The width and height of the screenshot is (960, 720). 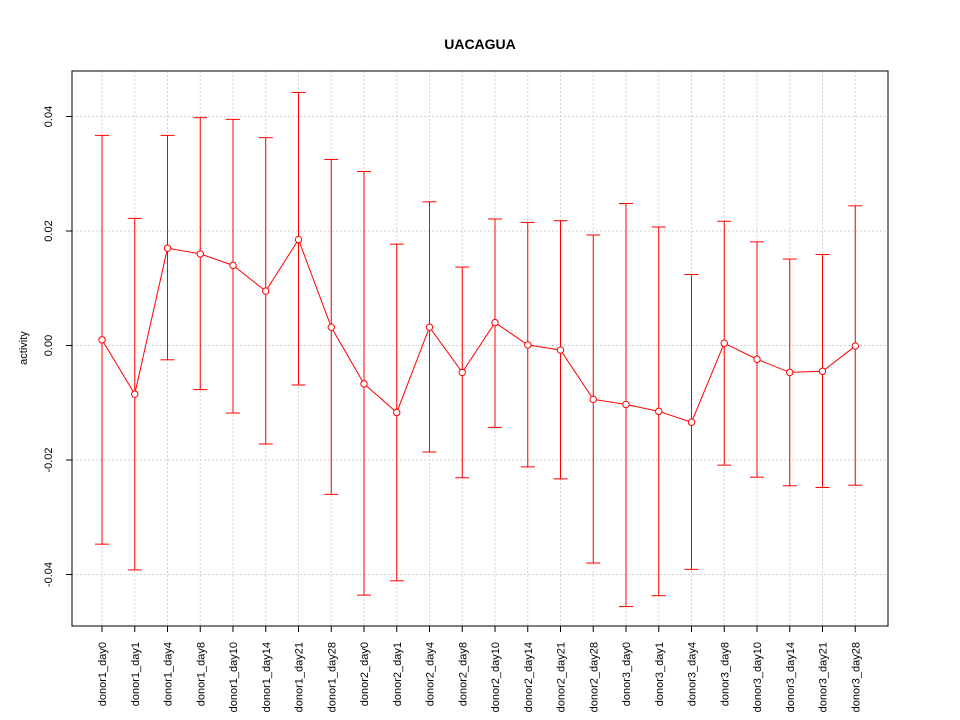 What do you see at coordinates (49, 116) in the screenshot?
I see `y-tick-label: 0.04` at bounding box center [49, 116].